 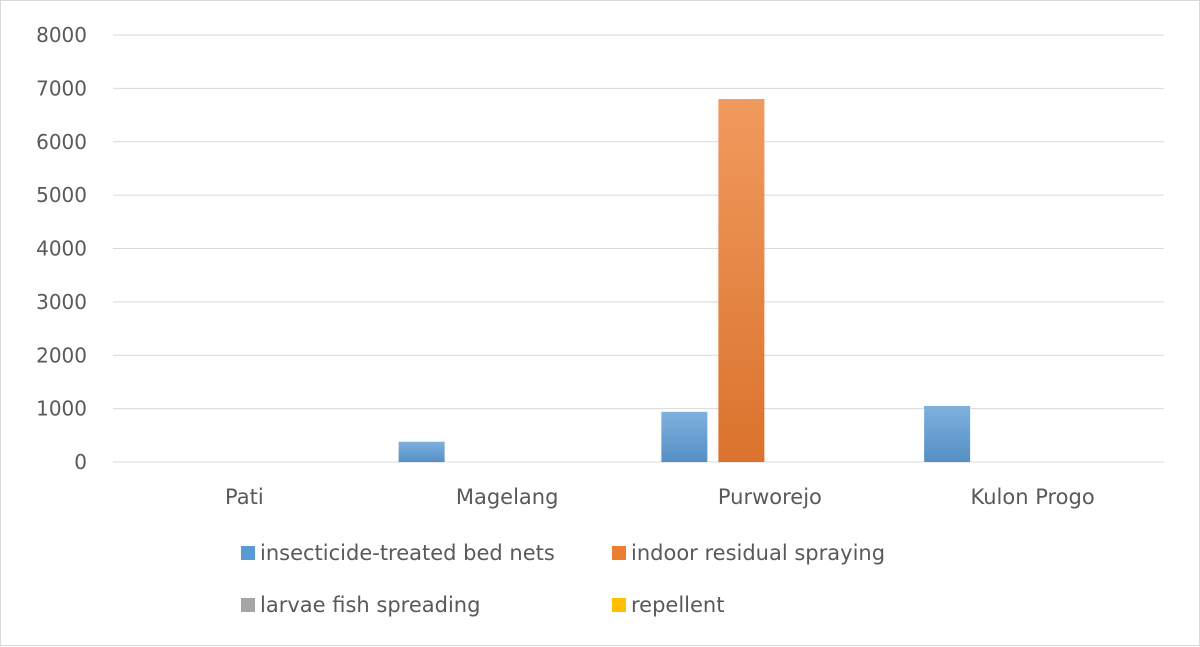 What do you see at coordinates (741, 281) in the screenshot?
I see `bar-indoor-residual-spraying-purworejo` at bounding box center [741, 281].